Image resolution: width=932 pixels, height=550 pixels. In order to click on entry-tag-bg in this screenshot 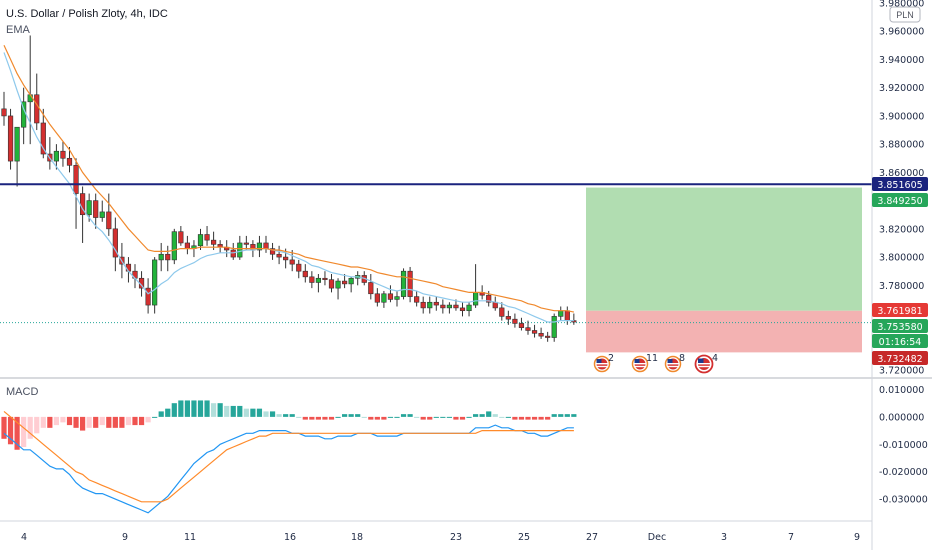, I will do `click(900, 310)`.